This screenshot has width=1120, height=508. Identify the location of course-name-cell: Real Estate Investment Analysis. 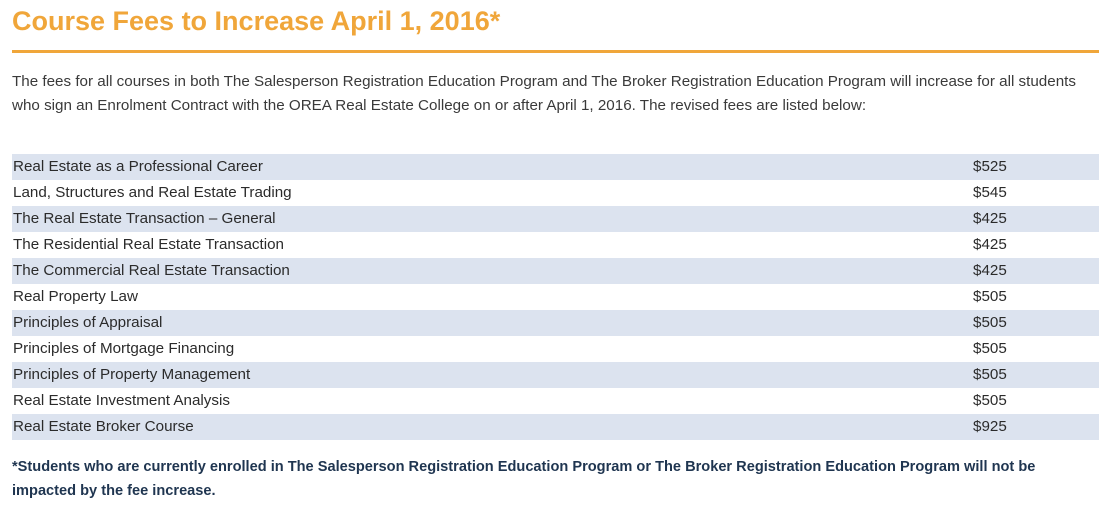
(121, 400).